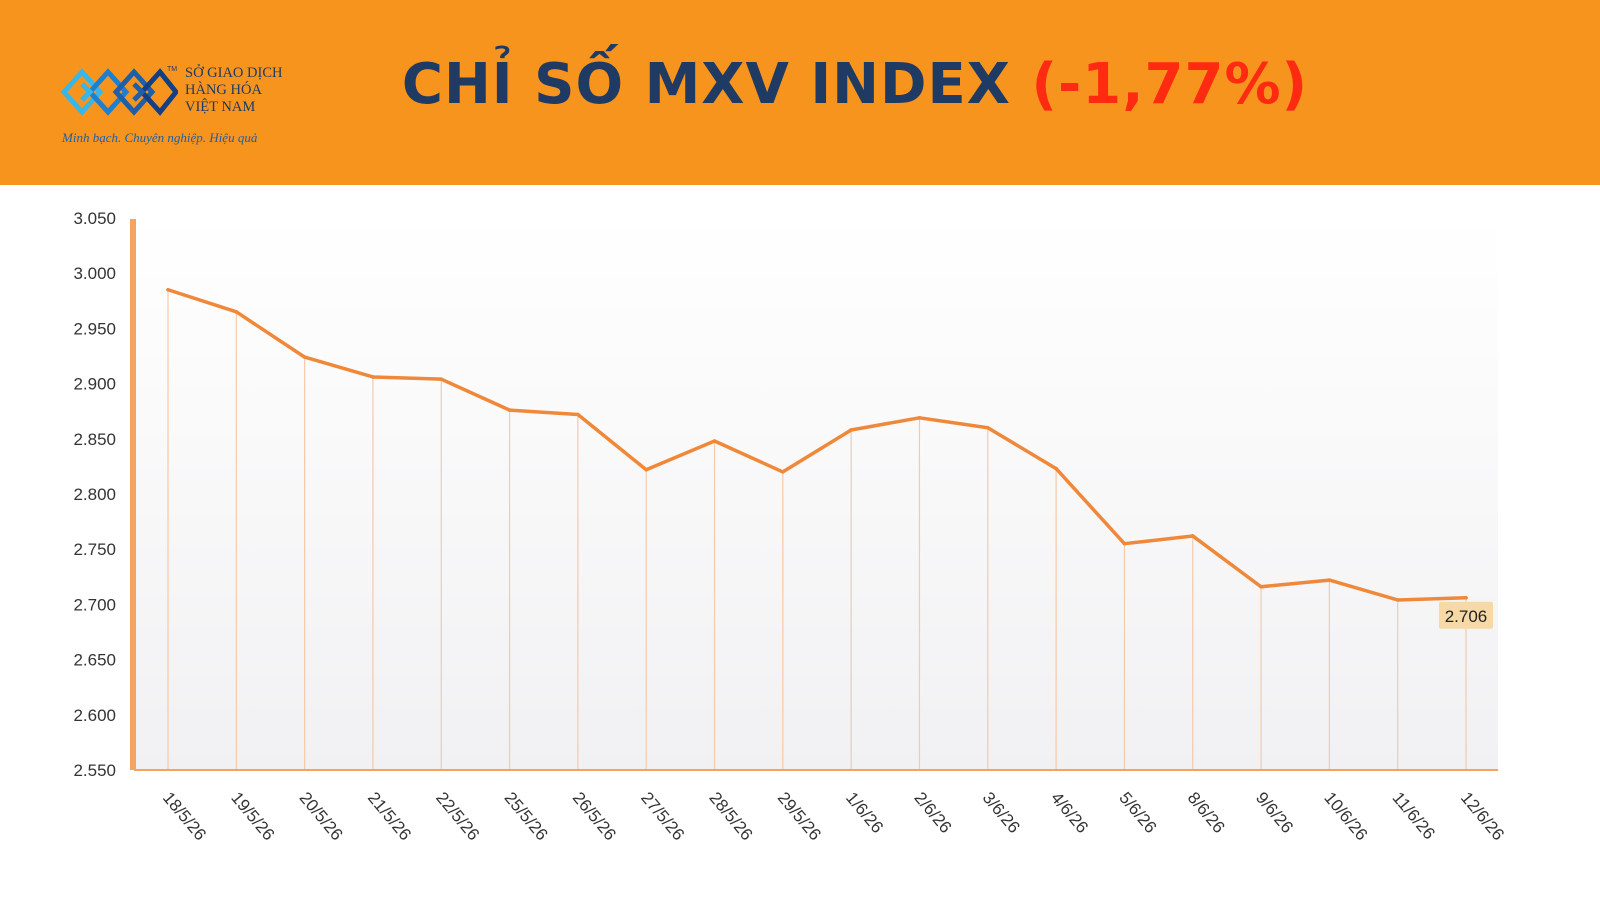  I want to click on x-tick-label: 8/6/26, so click(1206, 812).